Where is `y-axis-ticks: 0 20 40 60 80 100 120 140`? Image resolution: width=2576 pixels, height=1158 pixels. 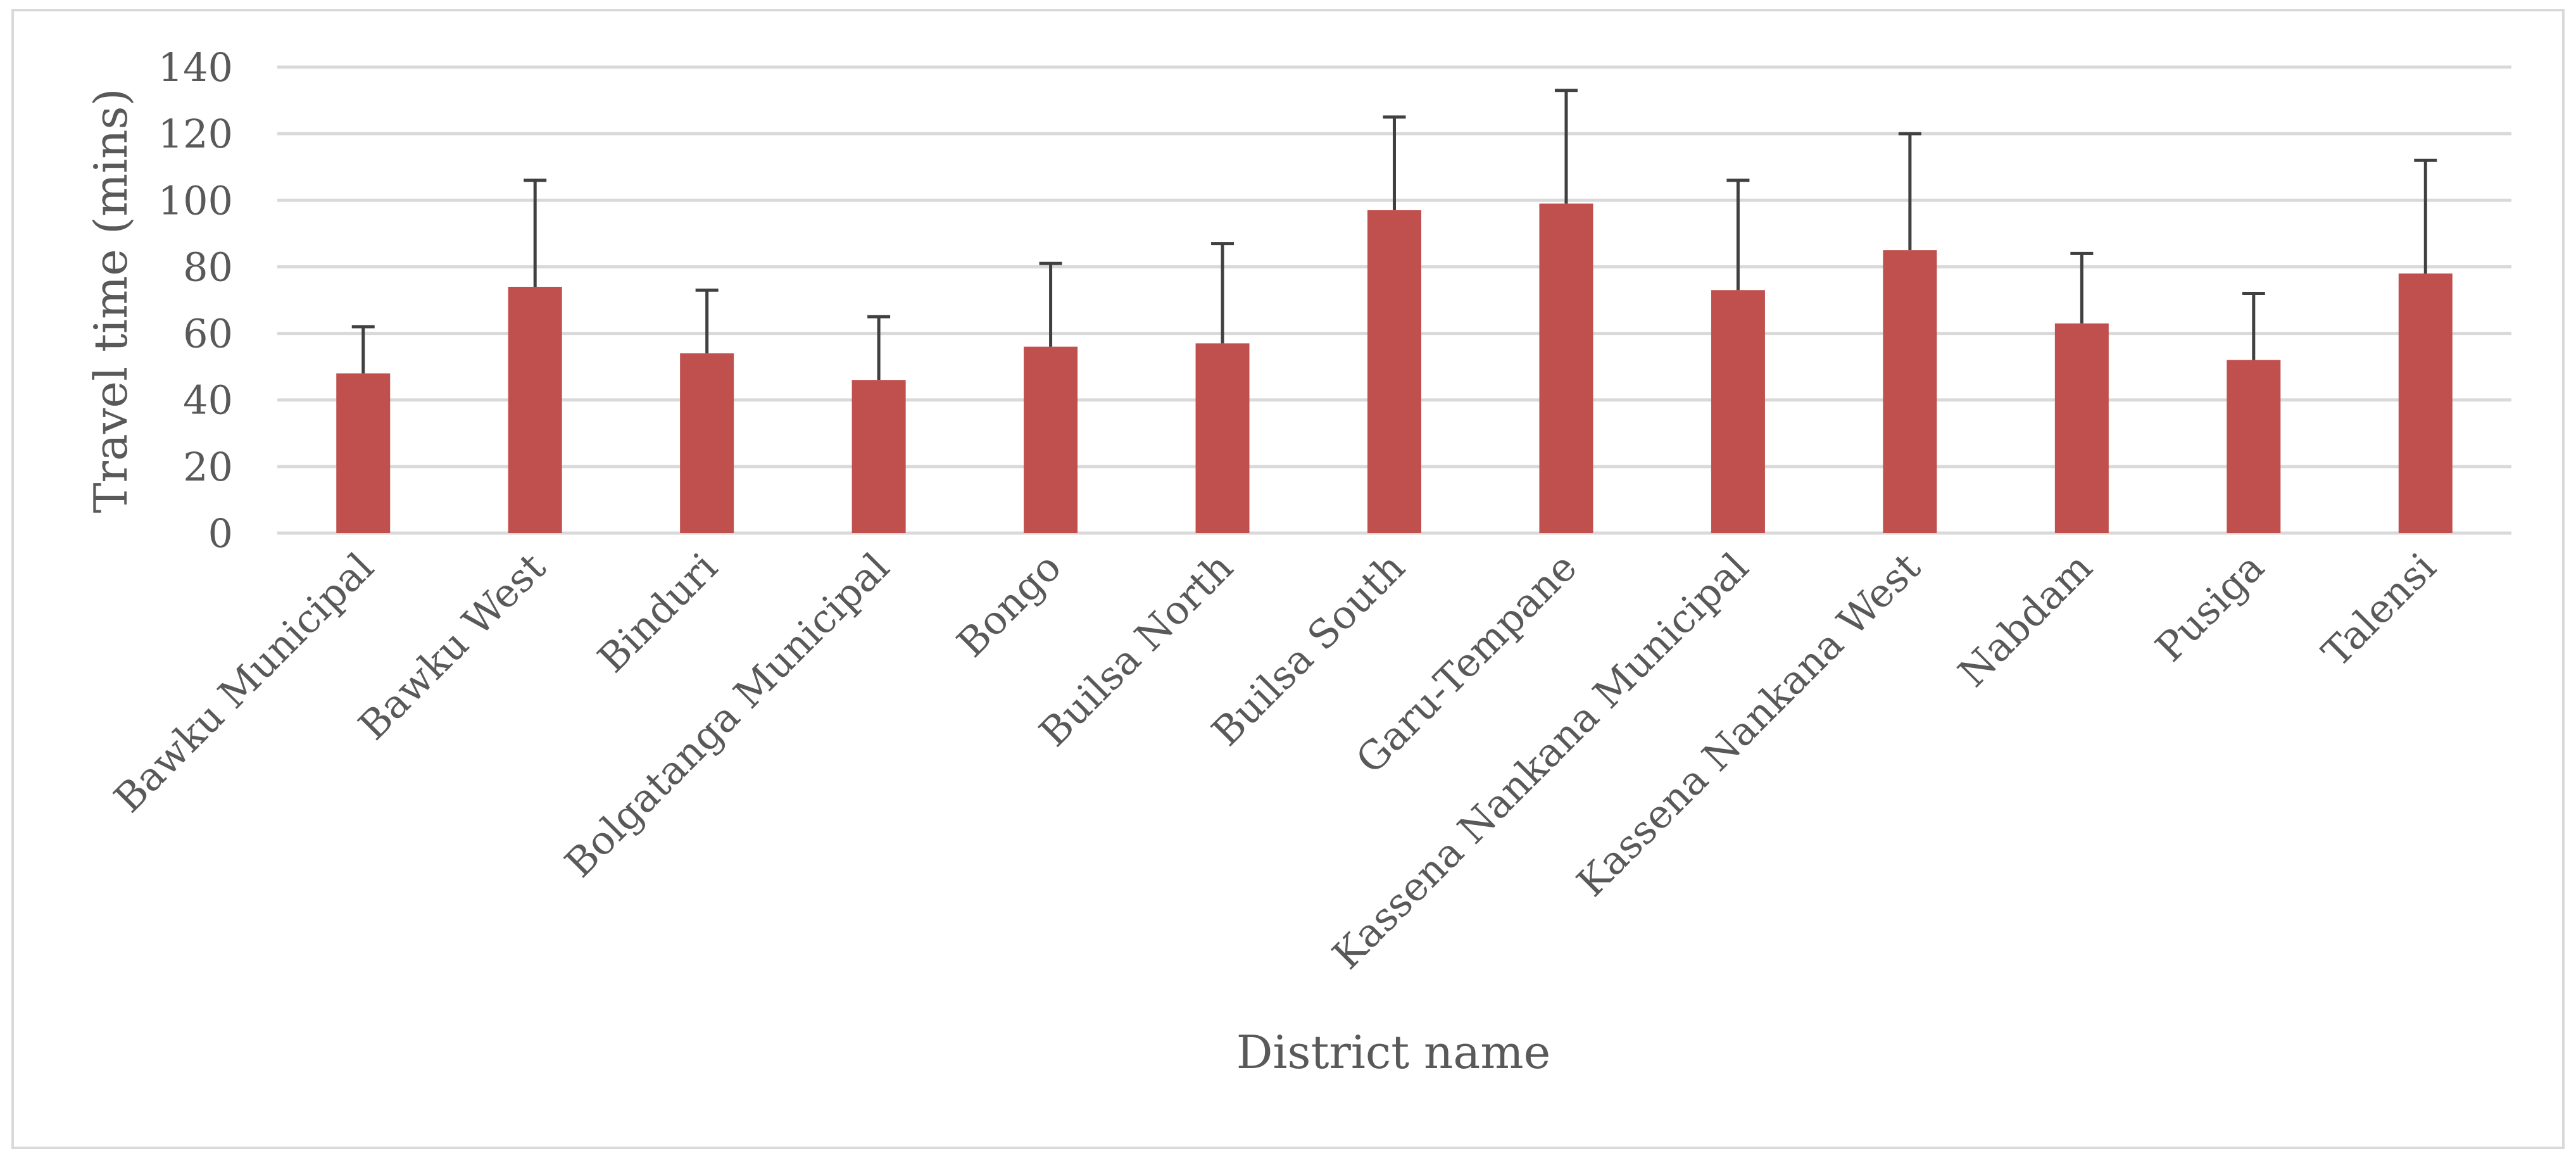 y-axis-ticks: 0 20 40 60 80 100 120 140 is located at coordinates (195, 300).